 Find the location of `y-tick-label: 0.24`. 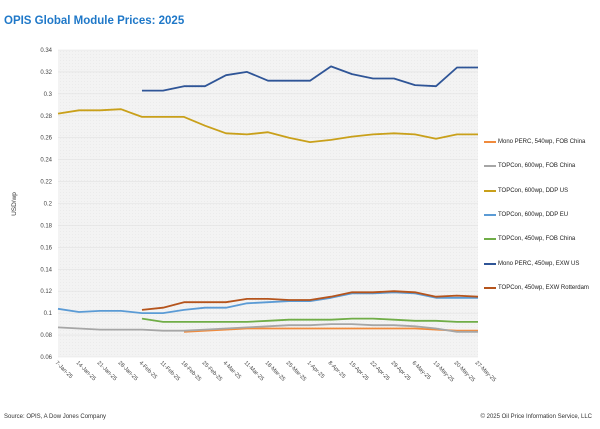

y-tick-label: 0.24 is located at coordinates (46, 161).